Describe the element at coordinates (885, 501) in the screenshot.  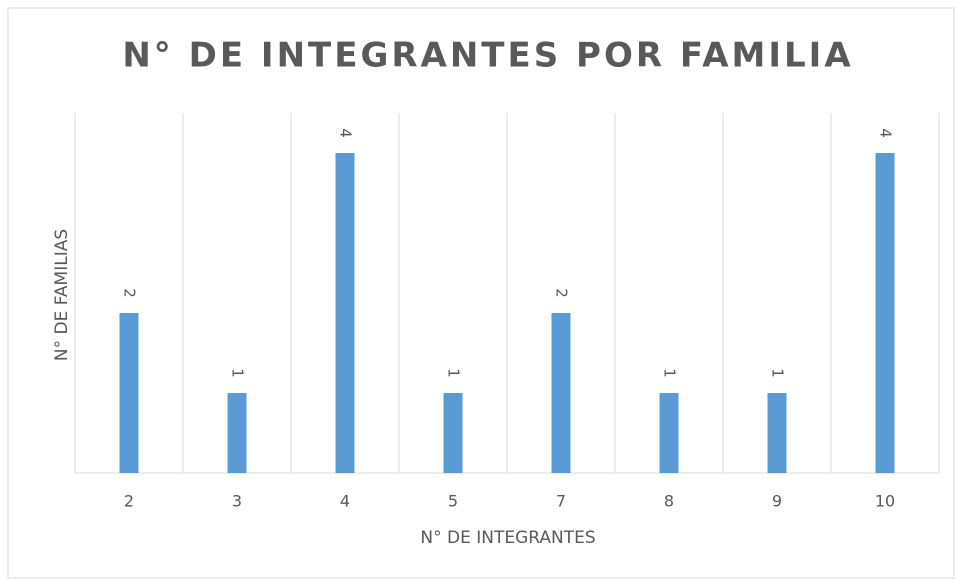
I see `x-tick-label: 10` at that location.